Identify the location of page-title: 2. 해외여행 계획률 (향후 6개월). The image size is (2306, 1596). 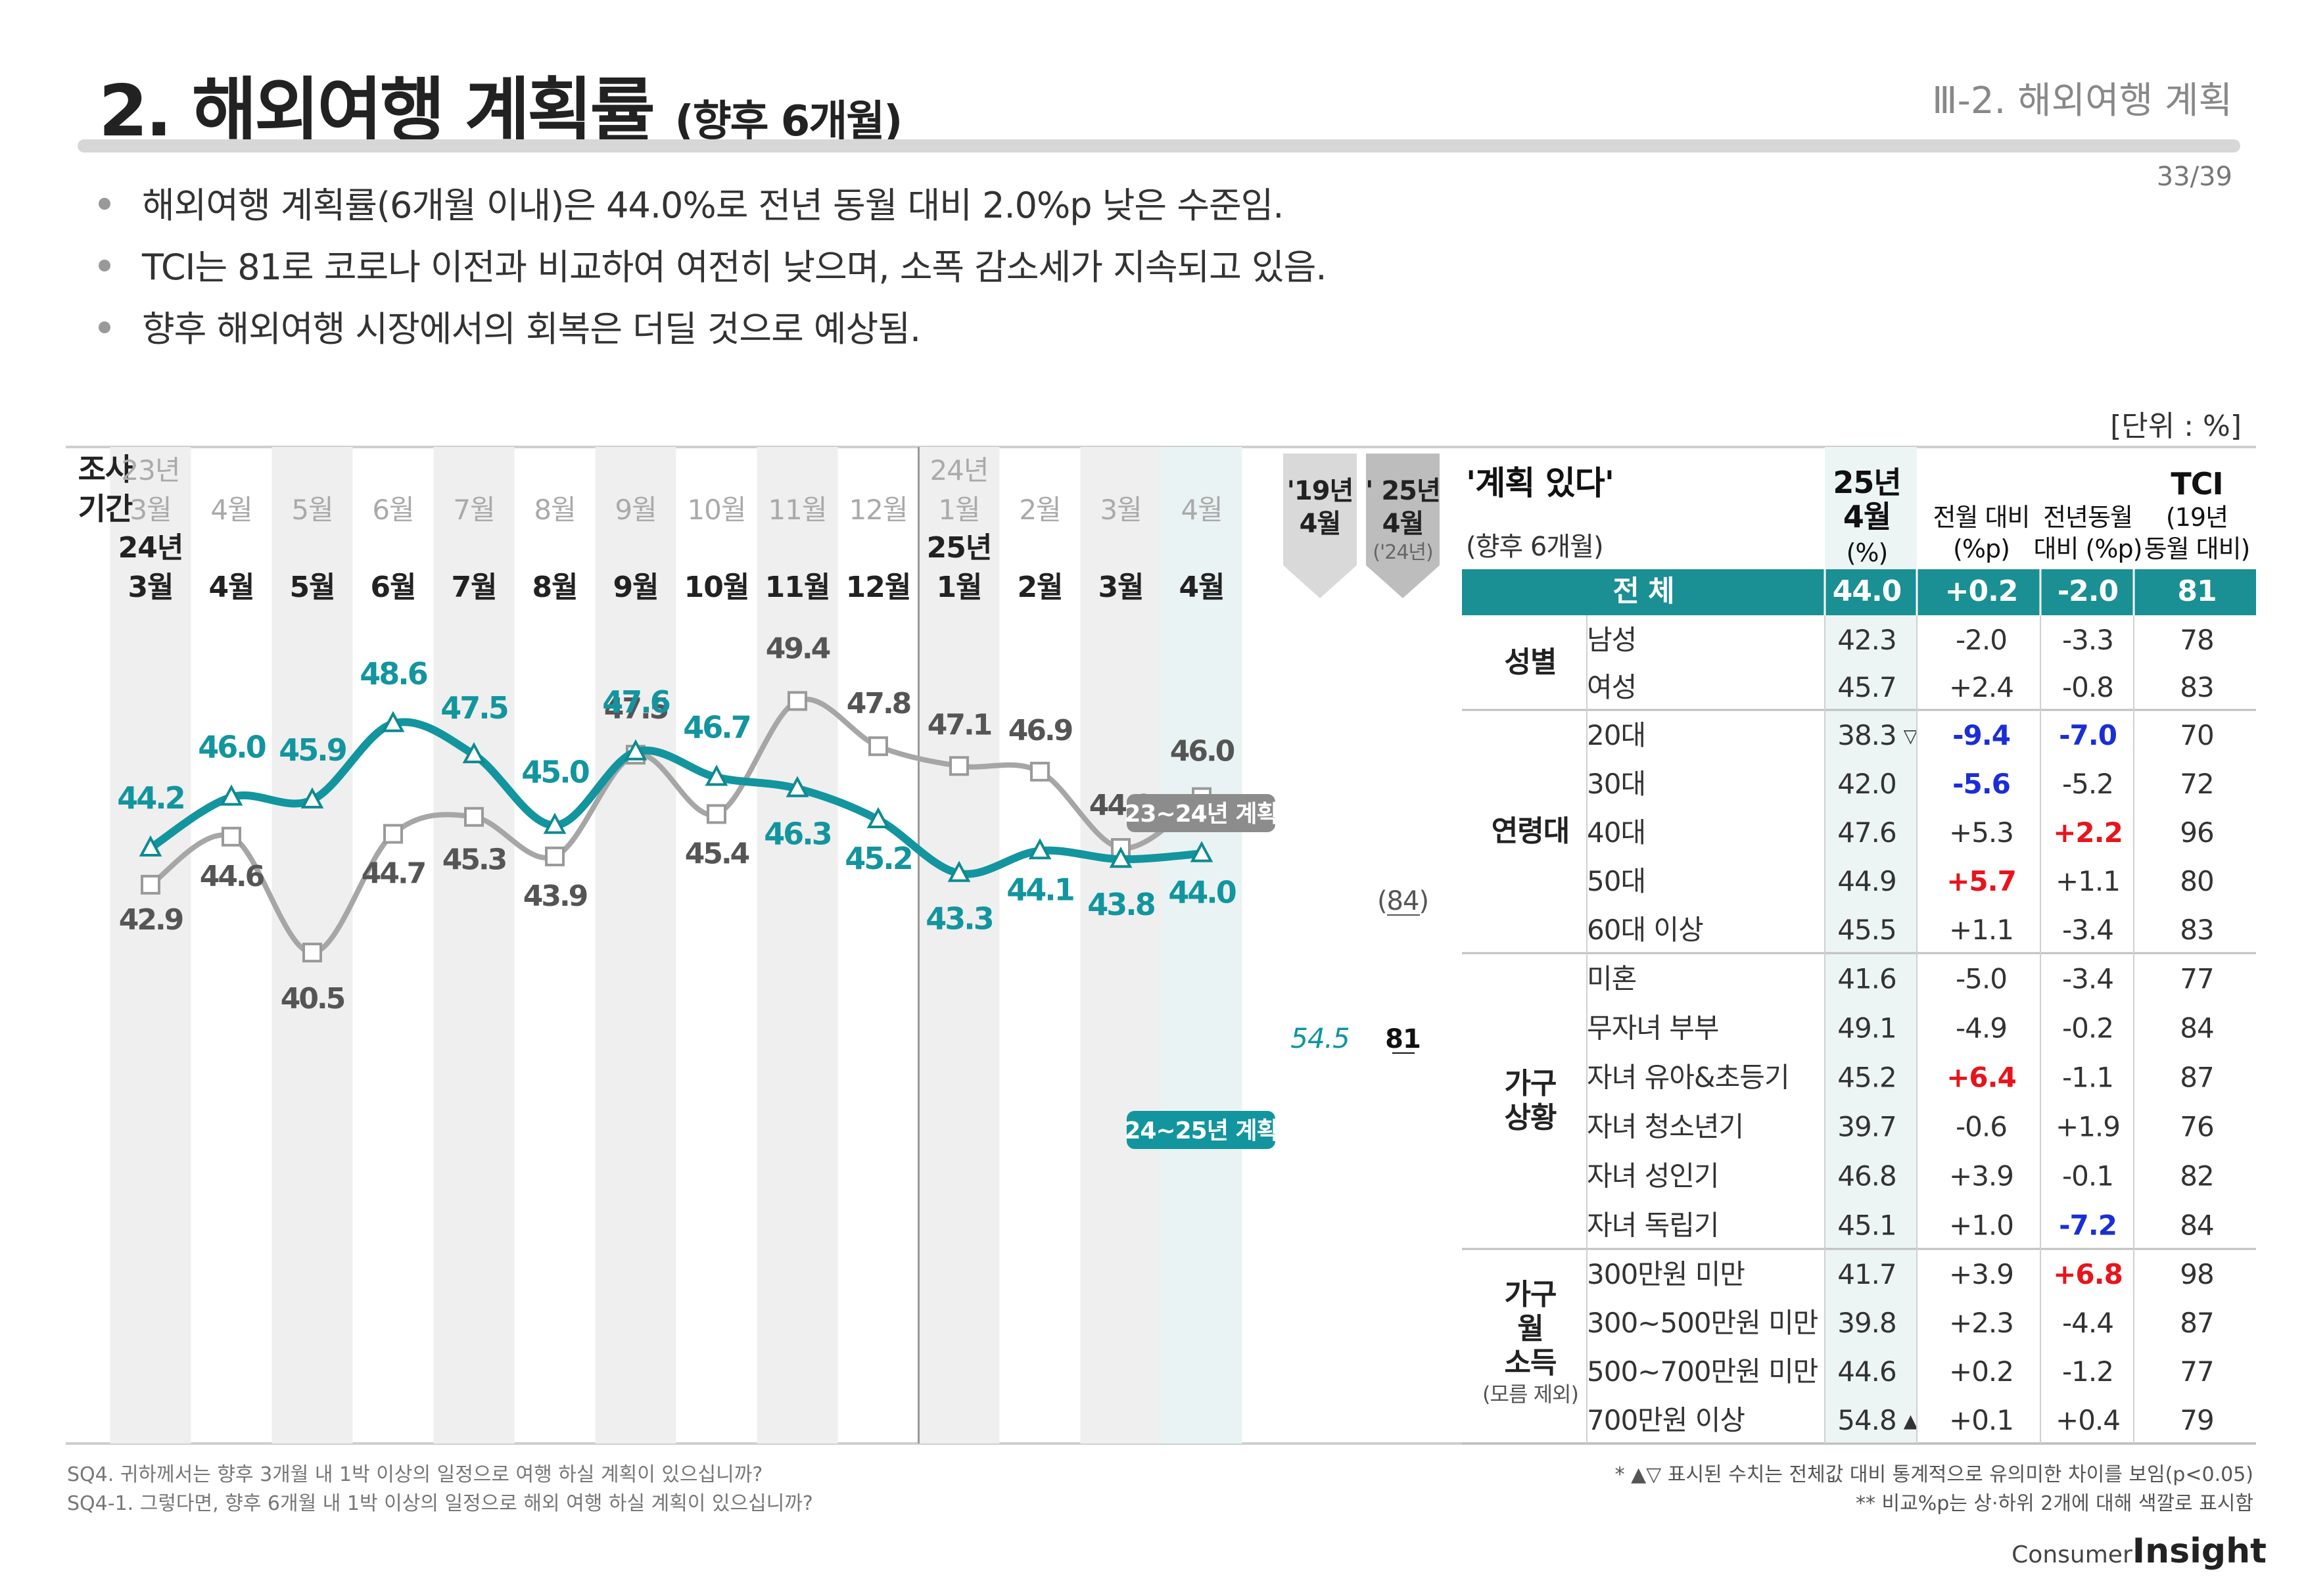
(501, 105).